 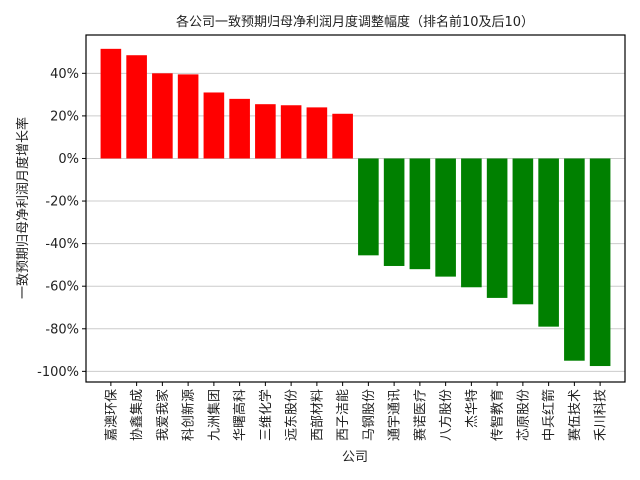 What do you see at coordinates (446, 415) in the screenshot?
I see `x-tick-label: 八方股份` at bounding box center [446, 415].